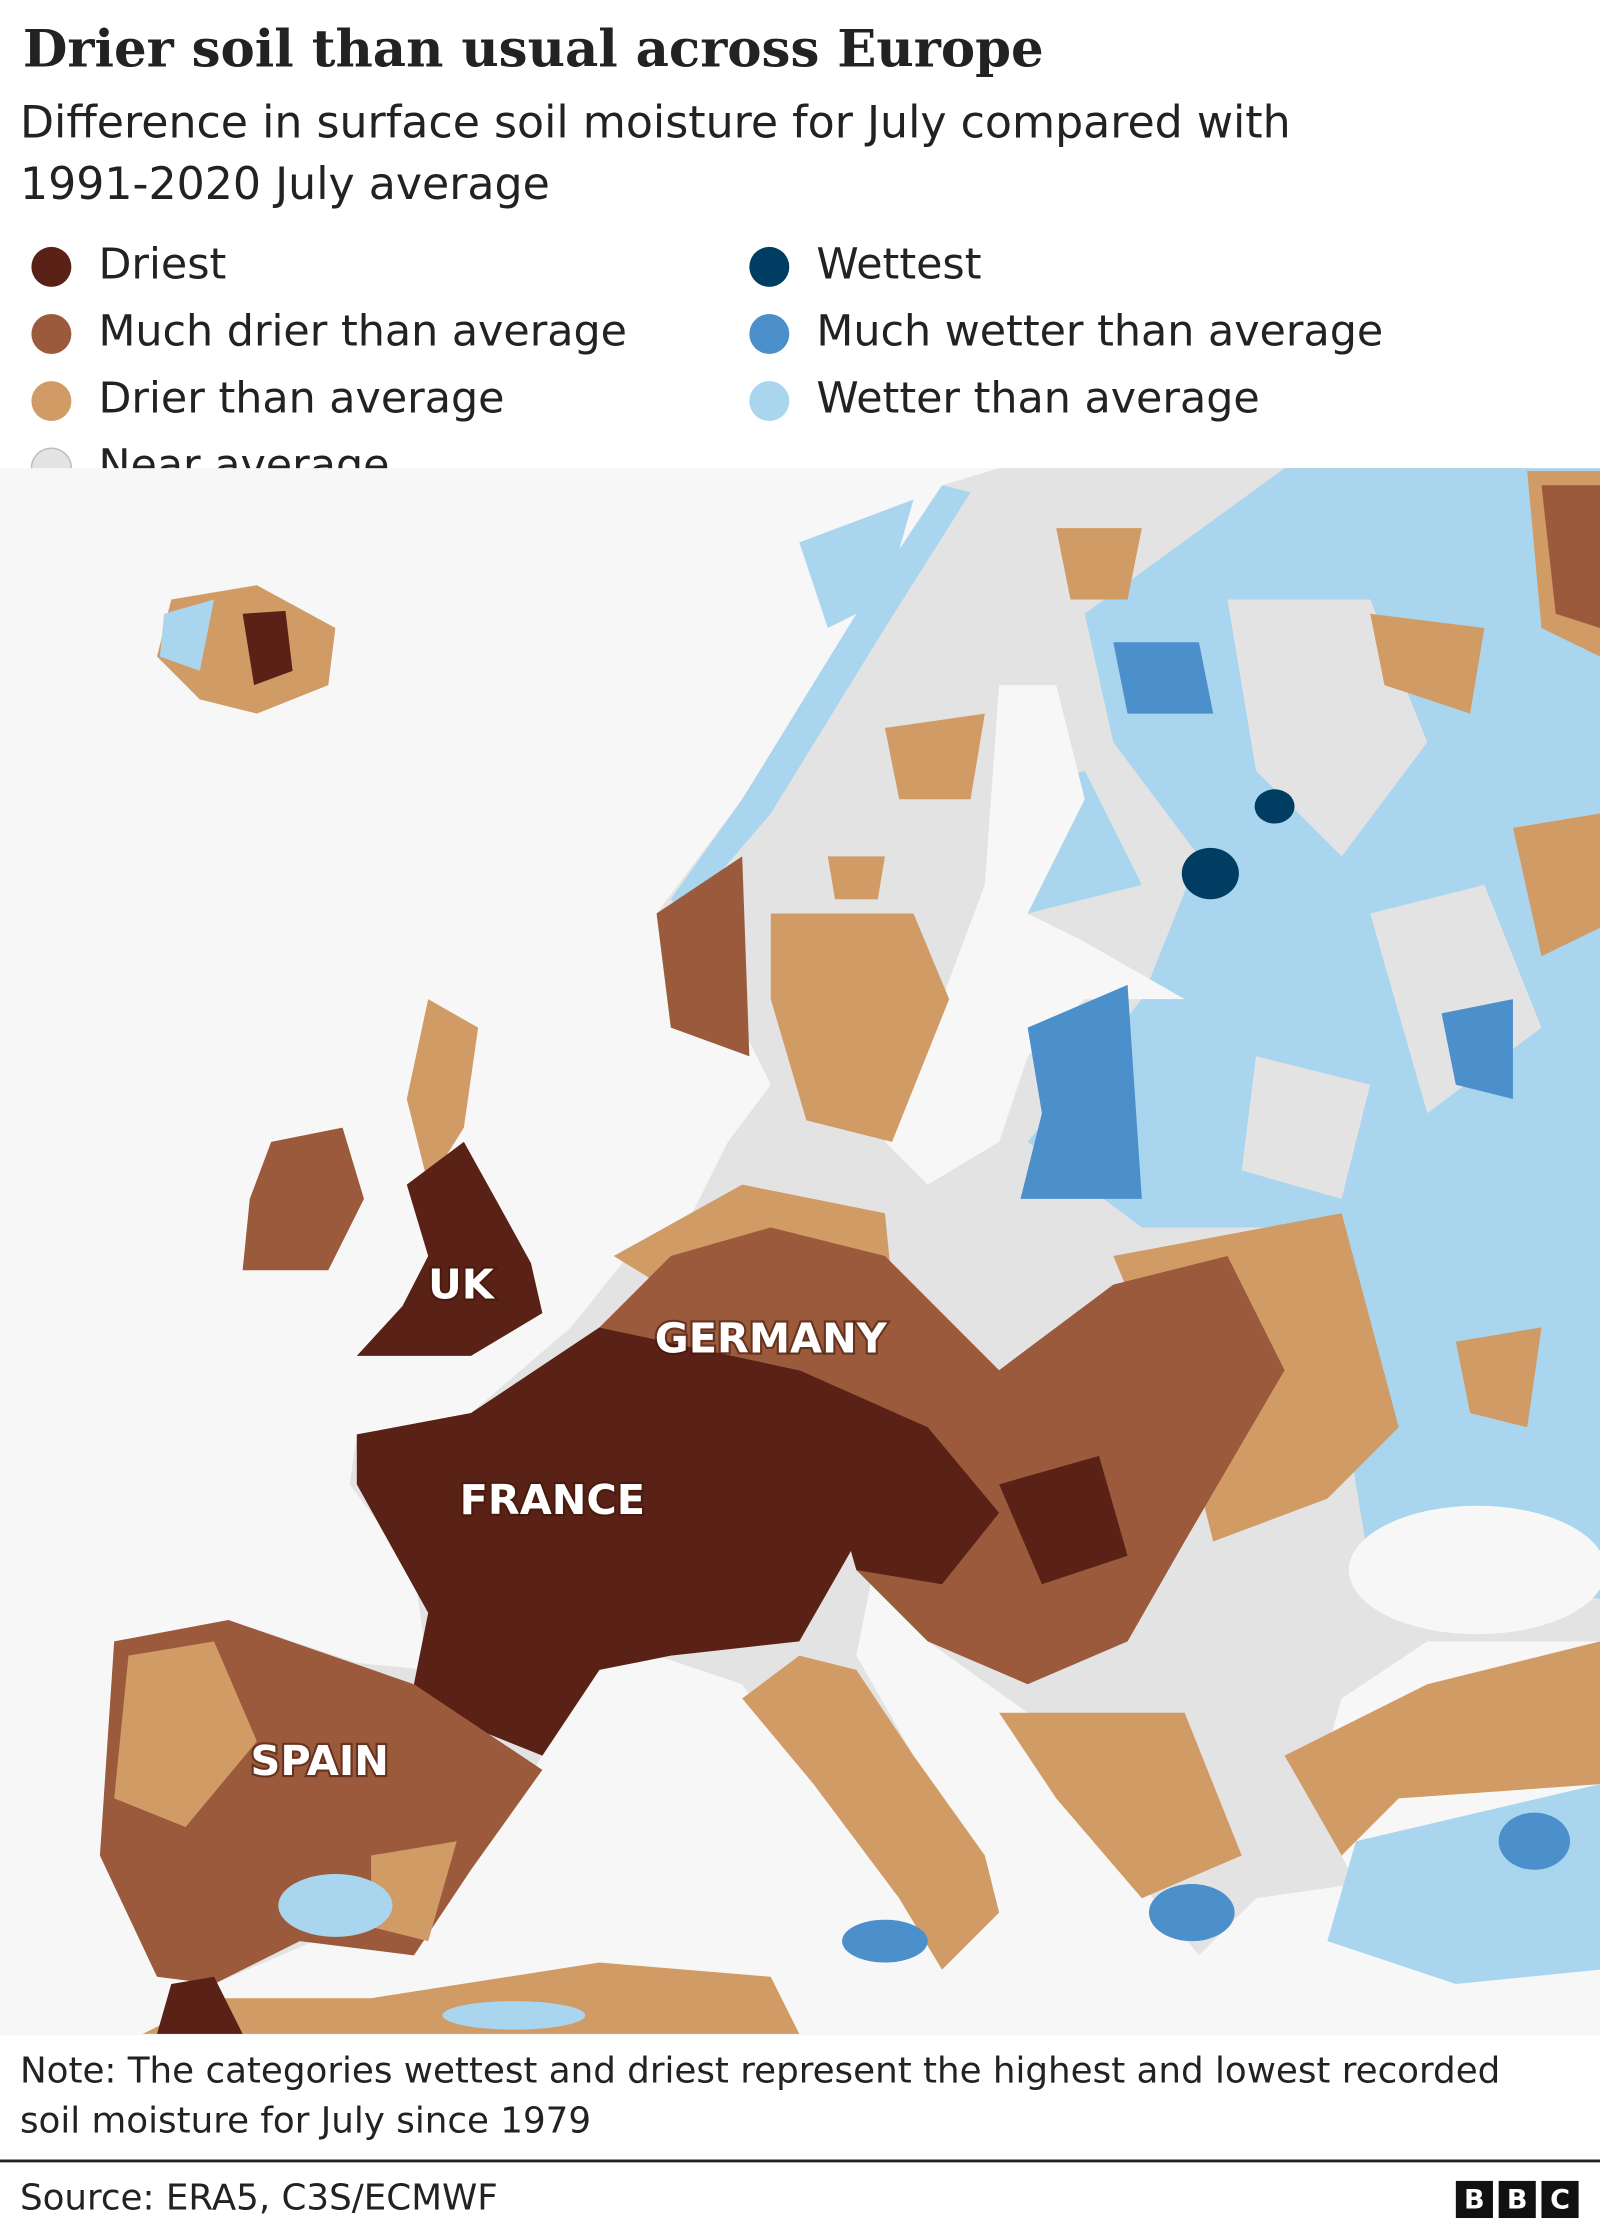  What do you see at coordinates (162, 264) in the screenshot?
I see `legend-label: Driest` at bounding box center [162, 264].